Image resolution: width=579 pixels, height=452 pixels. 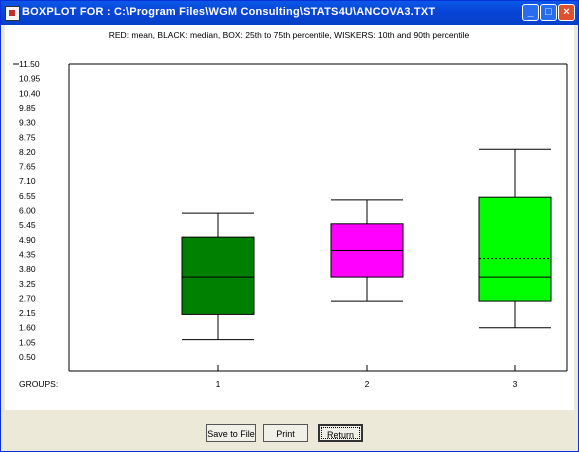 What do you see at coordinates (27, 108) in the screenshot?
I see `y-tick-label: 9.85` at bounding box center [27, 108].